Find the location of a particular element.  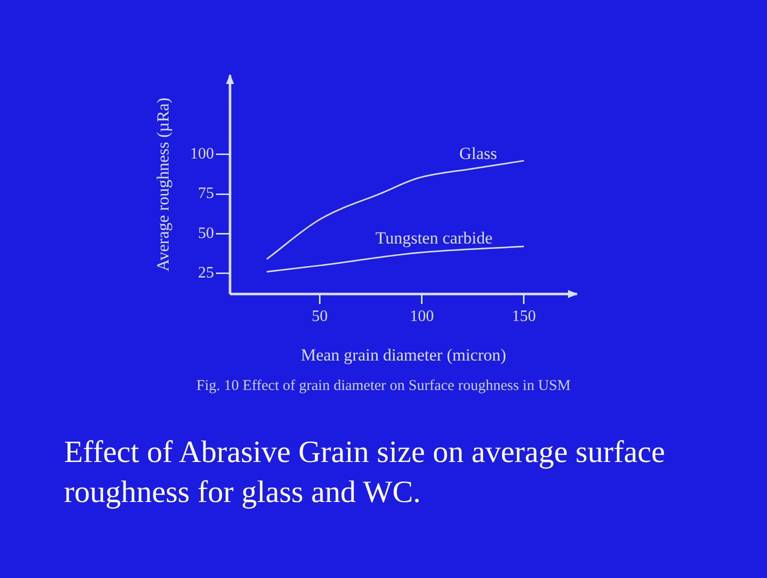

x-tick-label: 50 is located at coordinates (320, 316).